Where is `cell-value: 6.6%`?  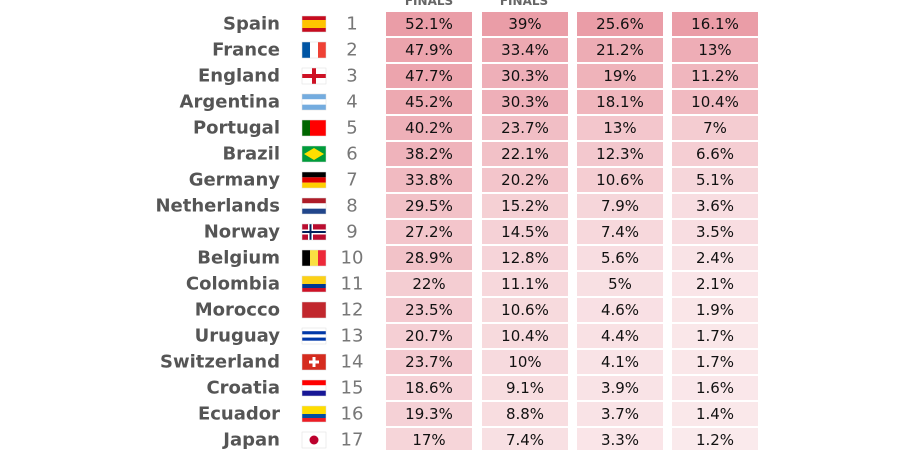 cell-value: 6.6% is located at coordinates (715, 154).